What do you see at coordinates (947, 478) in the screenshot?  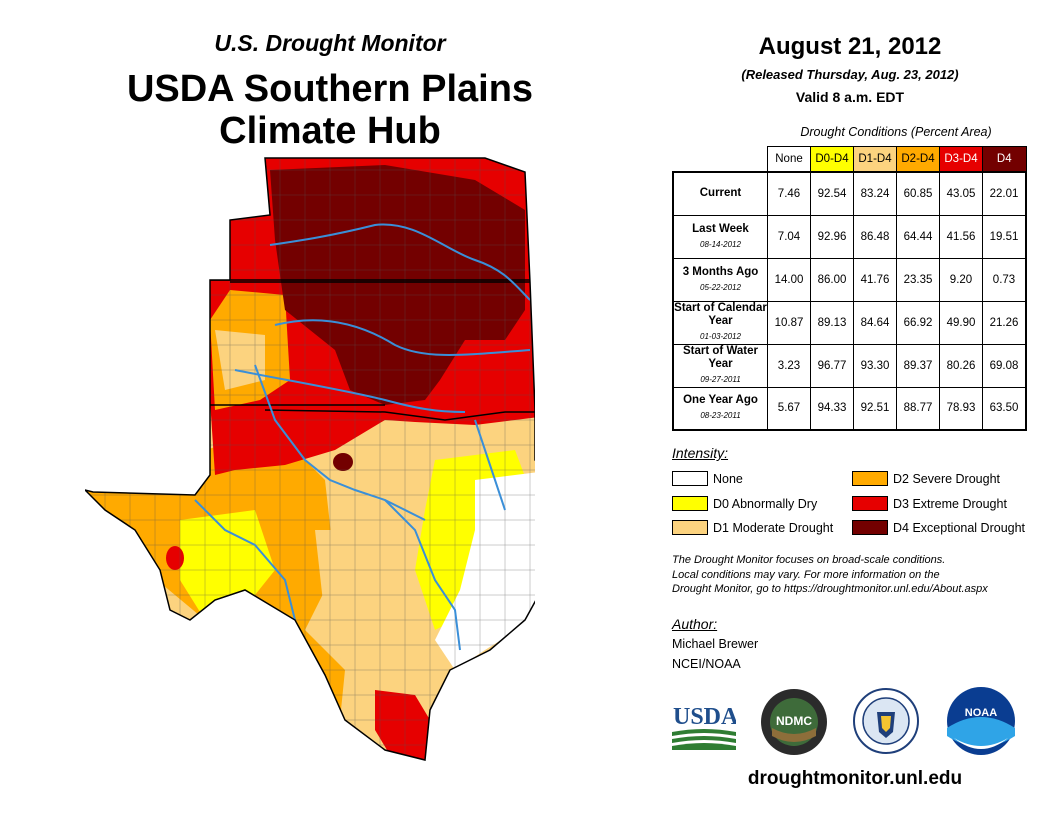 I see `legend-label: D2 Severe Drought` at bounding box center [947, 478].